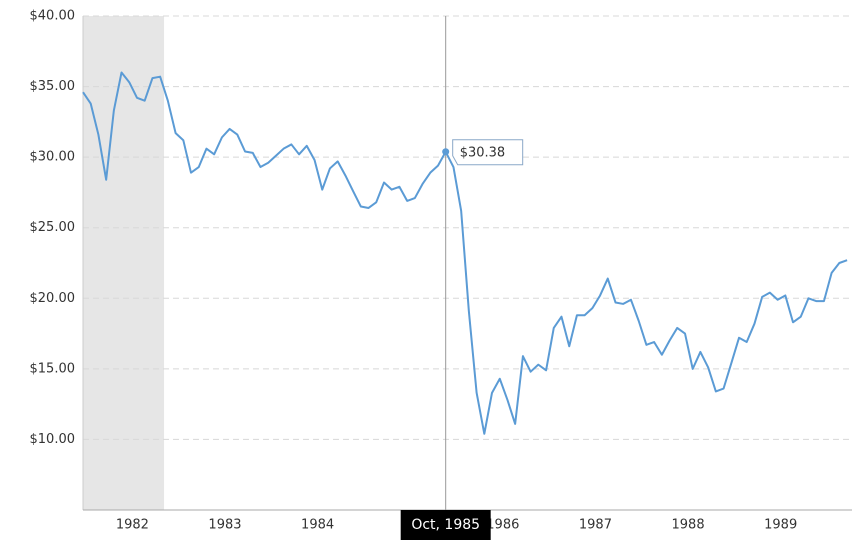 This screenshot has height=541, width=852. I want to click on tooltip-box, so click(488, 152).